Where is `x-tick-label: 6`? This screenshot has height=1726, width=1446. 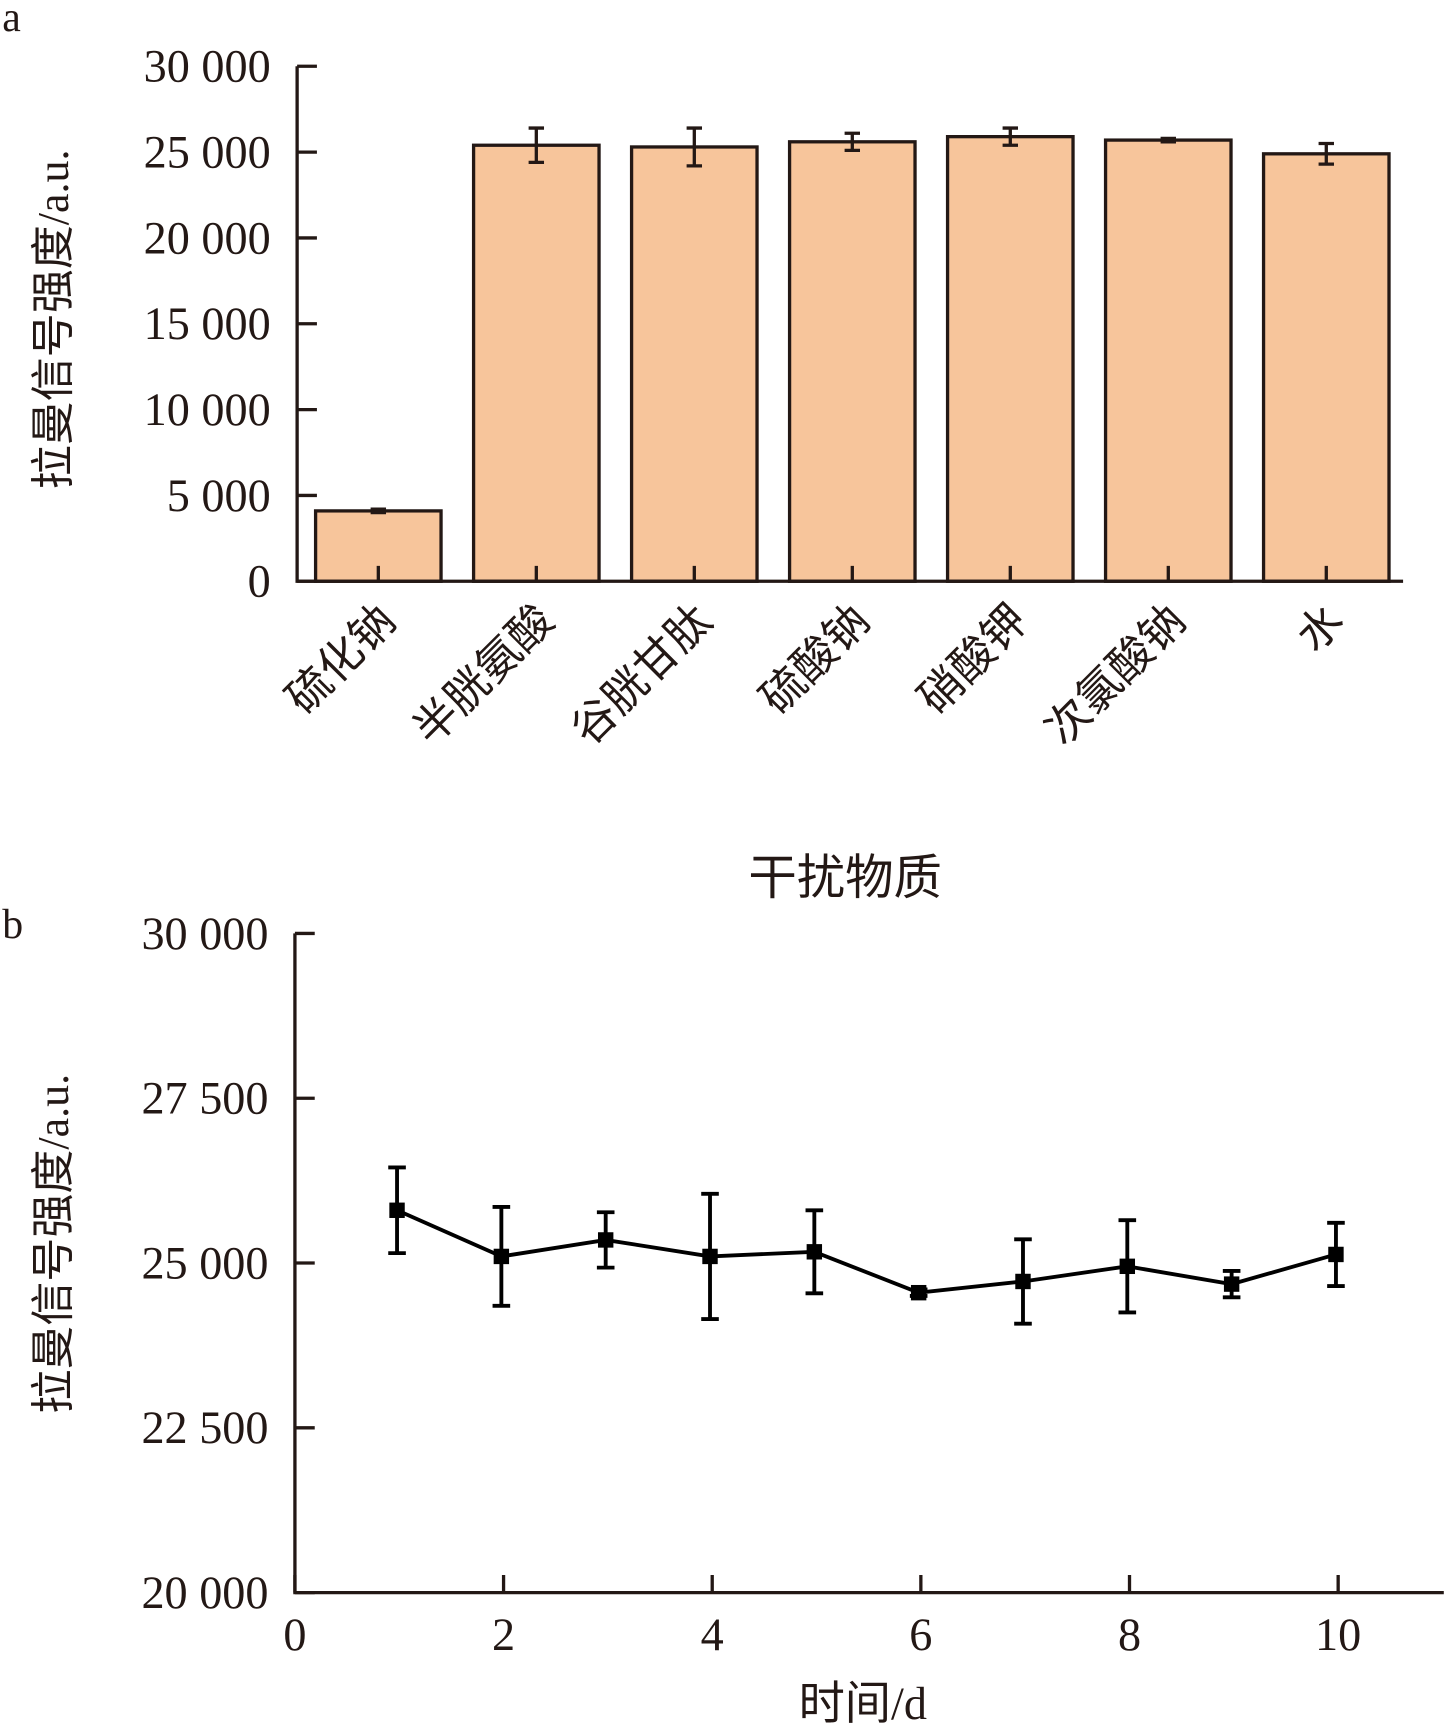
x-tick-label: 6 is located at coordinates (920, 1634).